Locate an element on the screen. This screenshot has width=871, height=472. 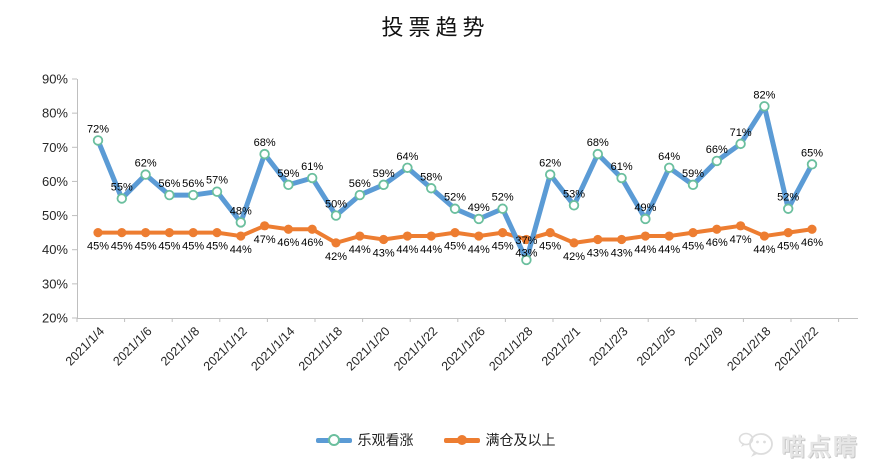
legend-item-full-position: 满仓及以上 is located at coordinates (499, 440).